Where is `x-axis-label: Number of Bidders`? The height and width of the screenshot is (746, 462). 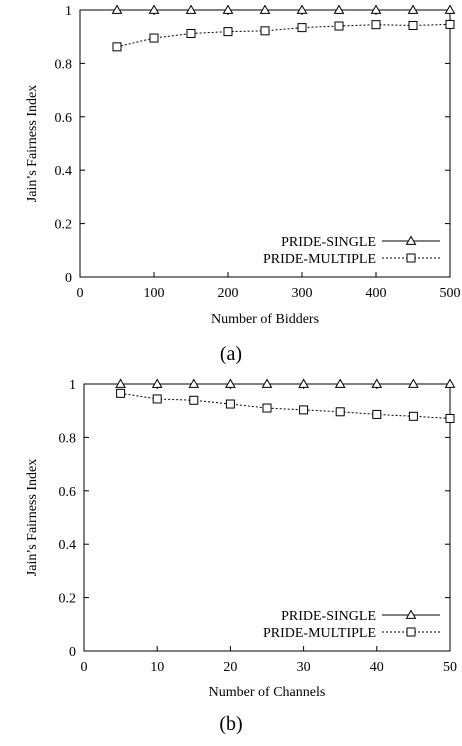
x-axis-label: Number of Bidders is located at coordinates (265, 319).